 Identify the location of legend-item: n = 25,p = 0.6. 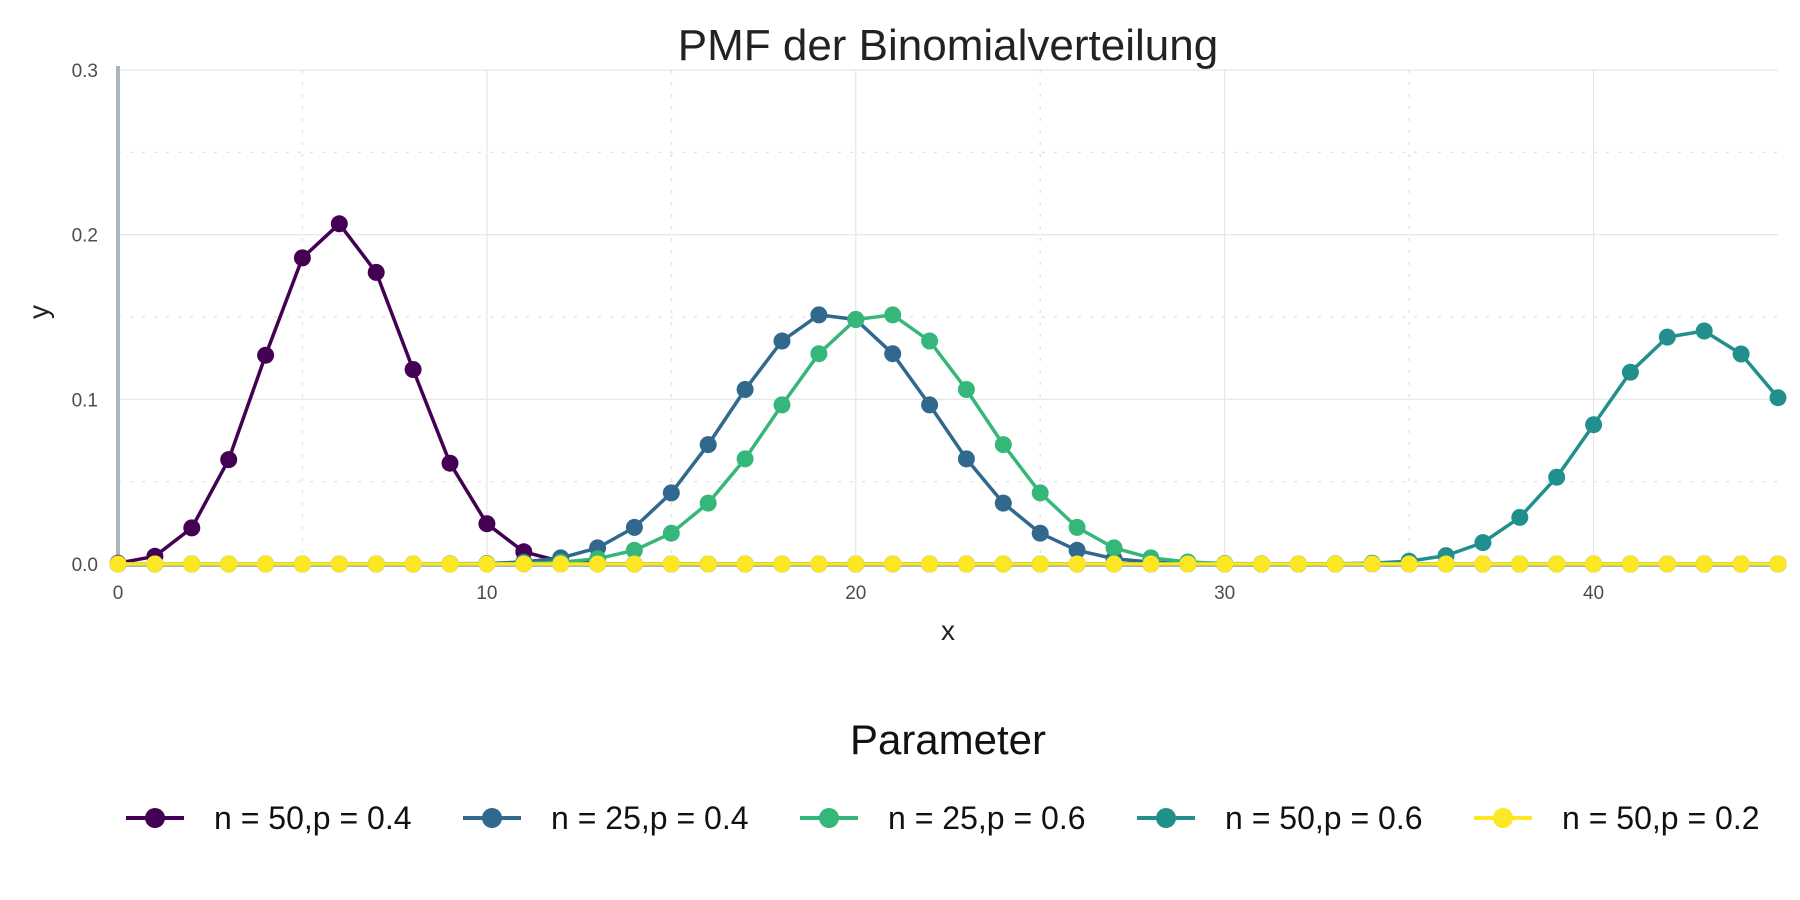
(943, 818).